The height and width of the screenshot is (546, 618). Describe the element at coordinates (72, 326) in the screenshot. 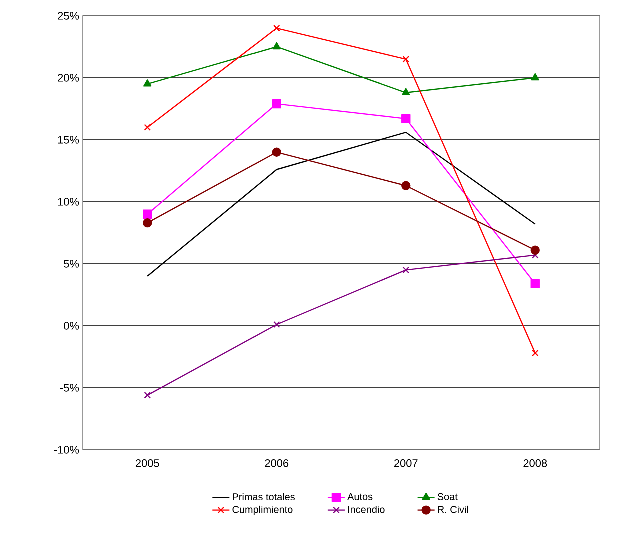

I see `y-tick-label: 0%` at that location.